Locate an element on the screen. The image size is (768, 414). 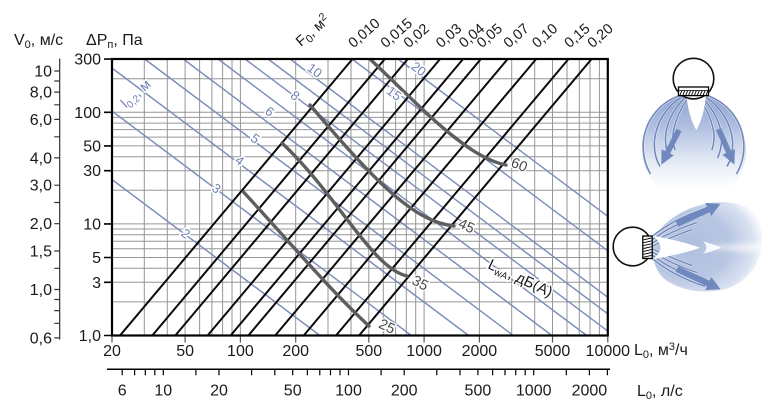
svg-text: 300 is located at coordinates (87, 60).